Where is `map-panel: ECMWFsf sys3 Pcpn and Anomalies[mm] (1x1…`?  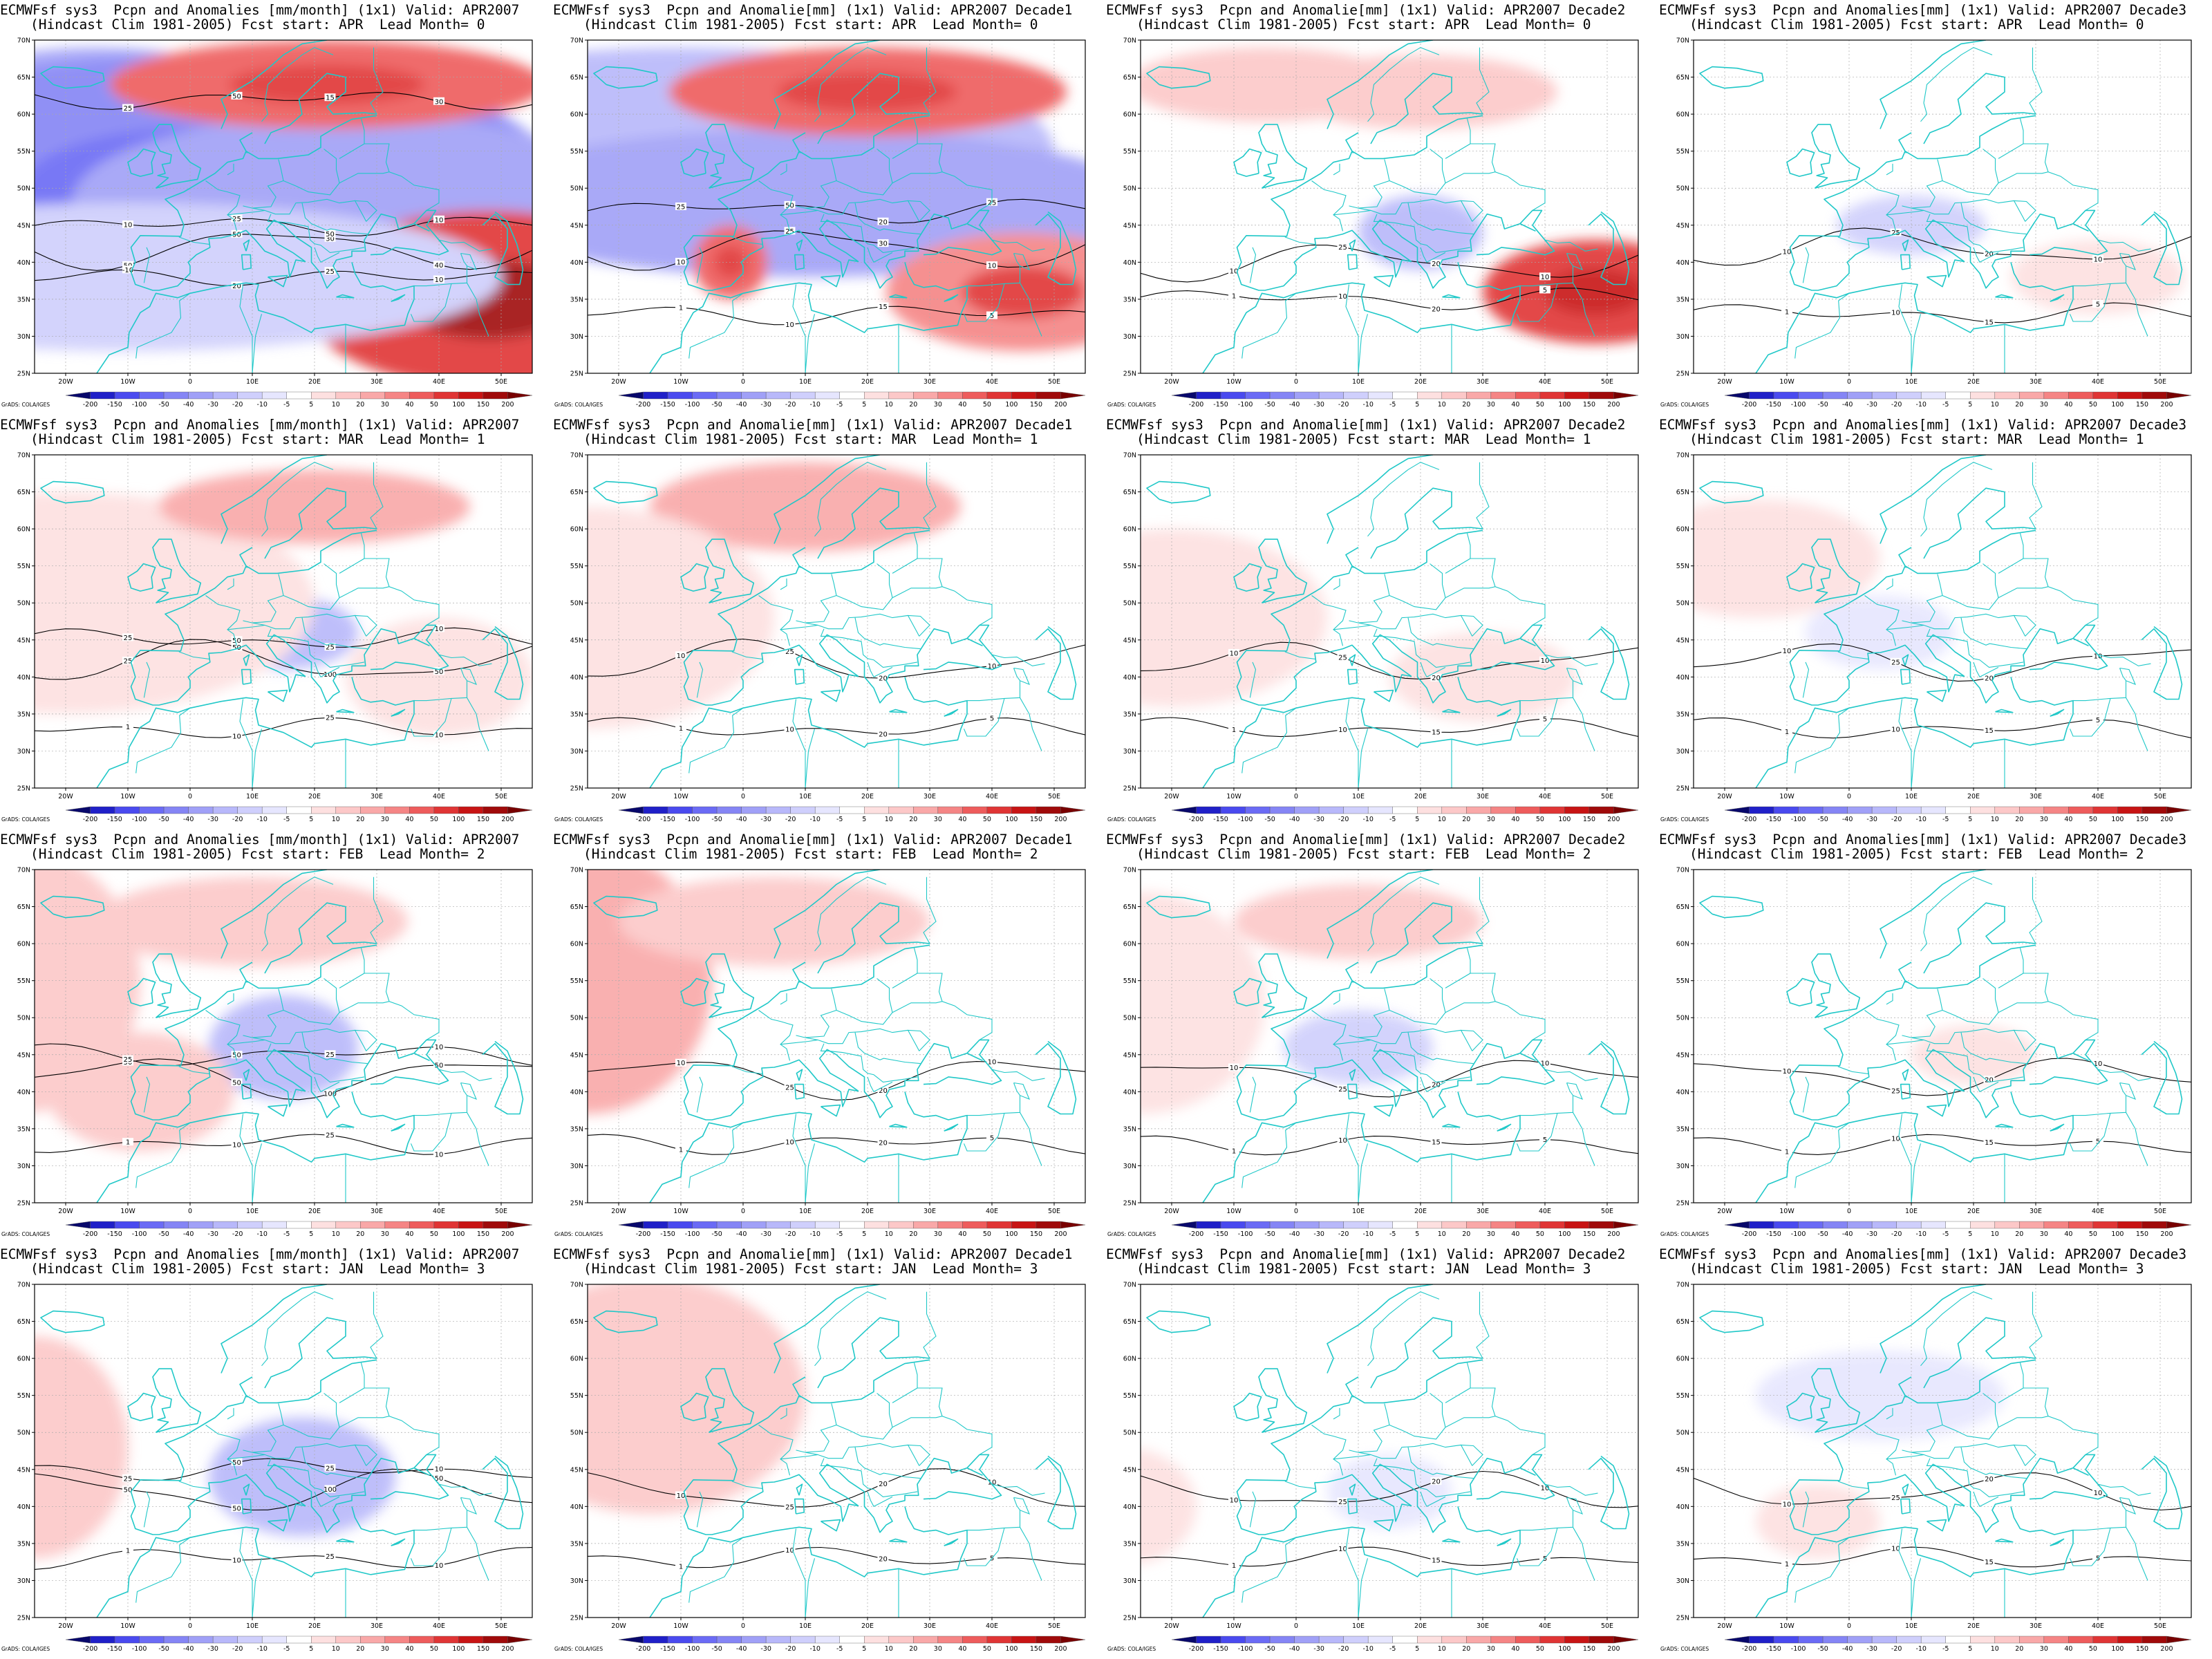 map-panel: ECMWFsf sys3 Pcpn and Anomalies[mm] (1x1… is located at coordinates (1935, 622).